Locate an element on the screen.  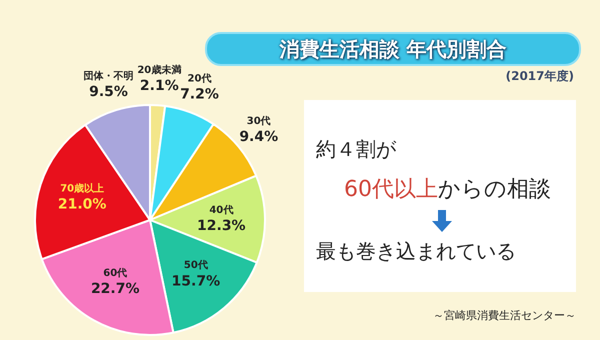
slice-label: 60代 is located at coordinates (115, 272).